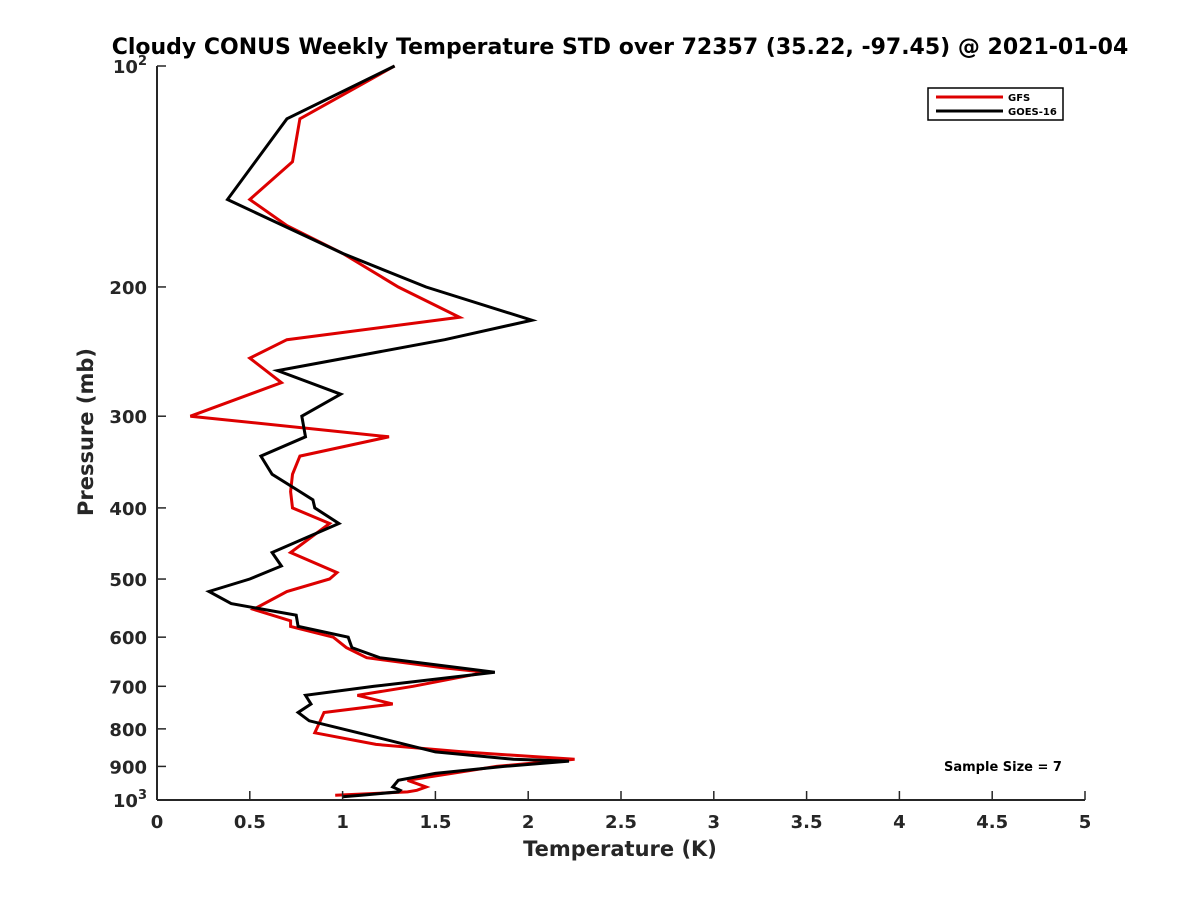  Describe the element at coordinates (620, 849) in the screenshot. I see `x-axis-label: Temperature (K)` at that location.